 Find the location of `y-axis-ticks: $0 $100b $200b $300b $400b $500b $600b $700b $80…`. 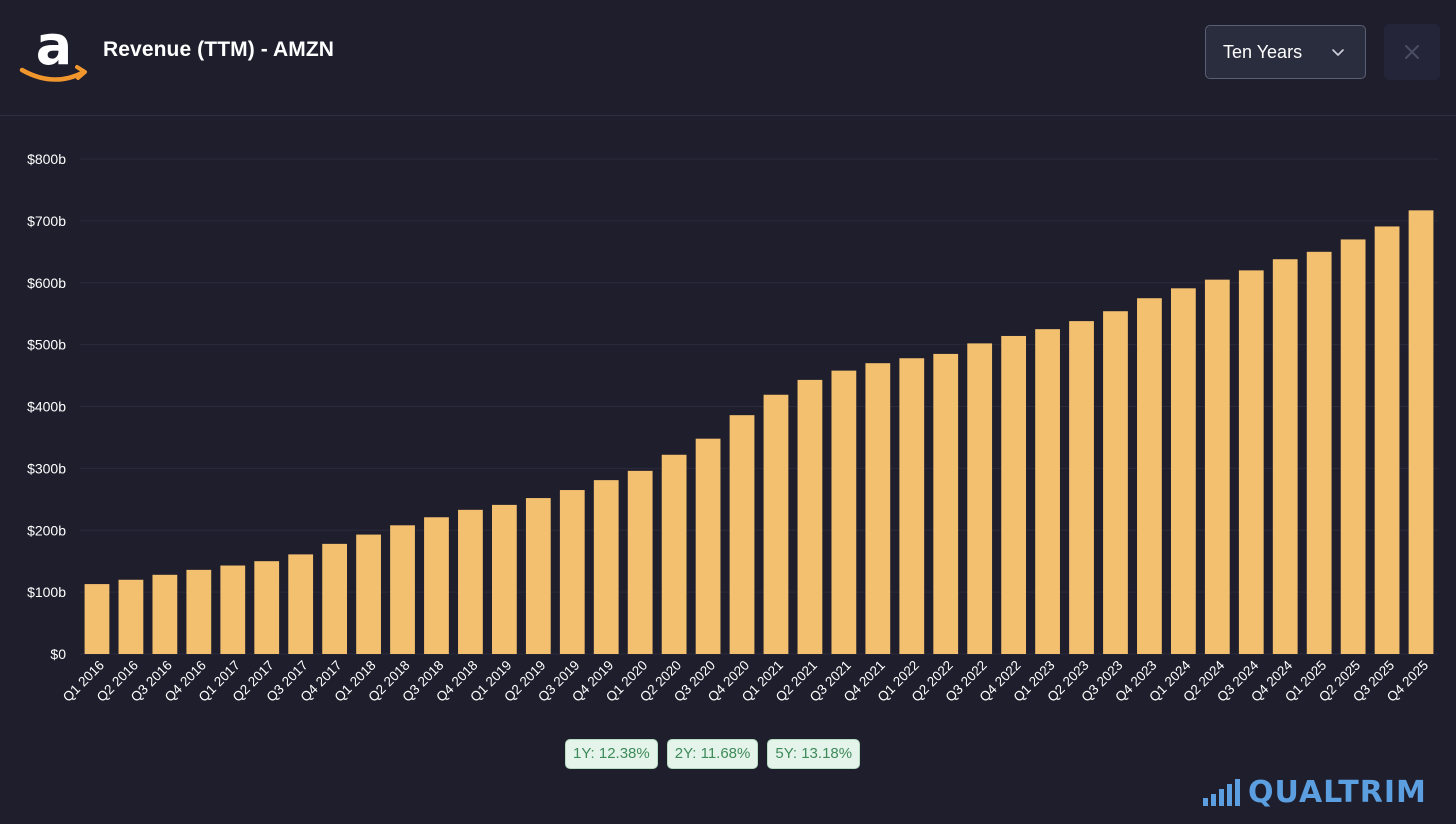

y-axis-ticks: $0 $100b $200b $300b $400b $500b $600b $700b $80… is located at coordinates (46, 406).